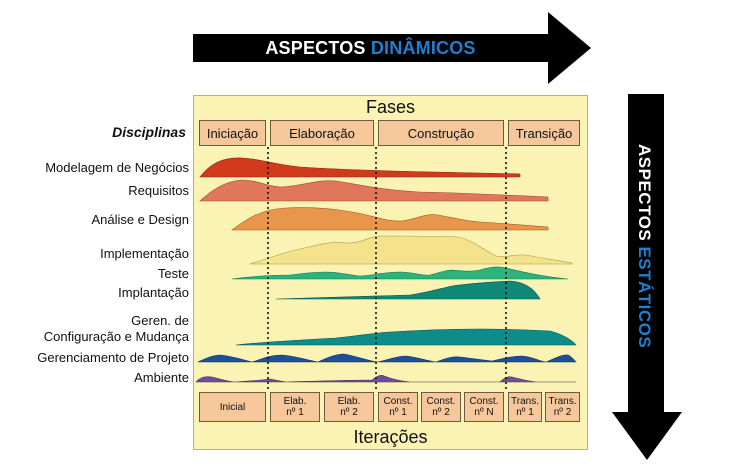  Describe the element at coordinates (322, 133) in the screenshot. I see `phase-elaboracao: Elaboração` at that location.